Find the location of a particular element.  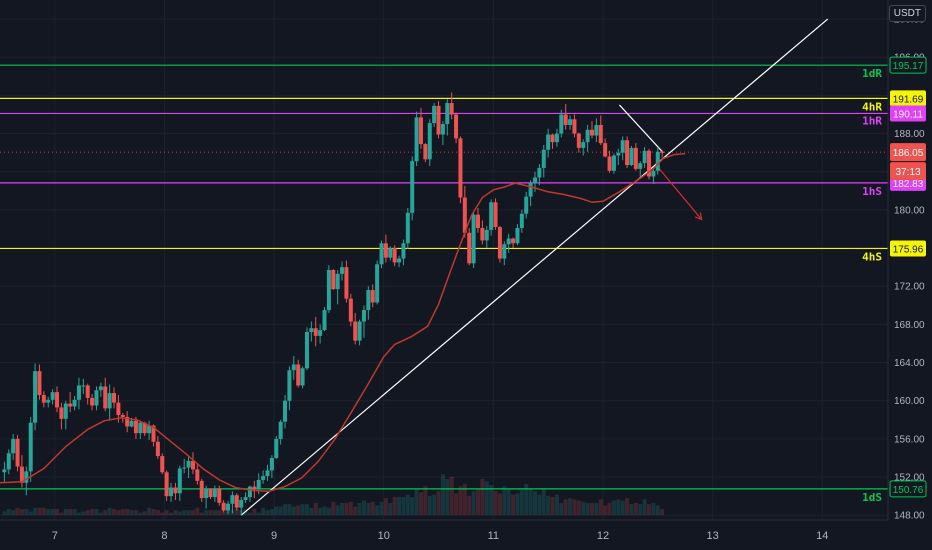

price-tag-1dS: 150.76 is located at coordinates (908, 490).